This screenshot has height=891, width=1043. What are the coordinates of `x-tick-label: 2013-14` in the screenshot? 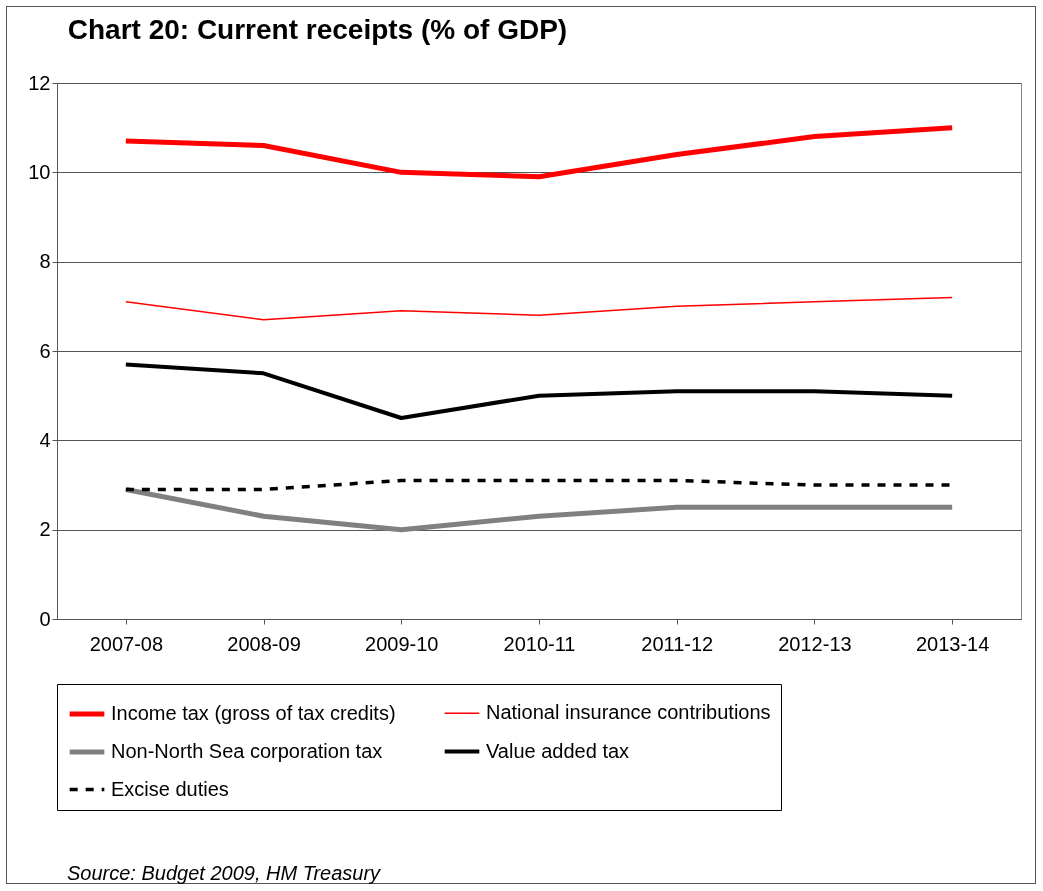 It's located at (952, 643).